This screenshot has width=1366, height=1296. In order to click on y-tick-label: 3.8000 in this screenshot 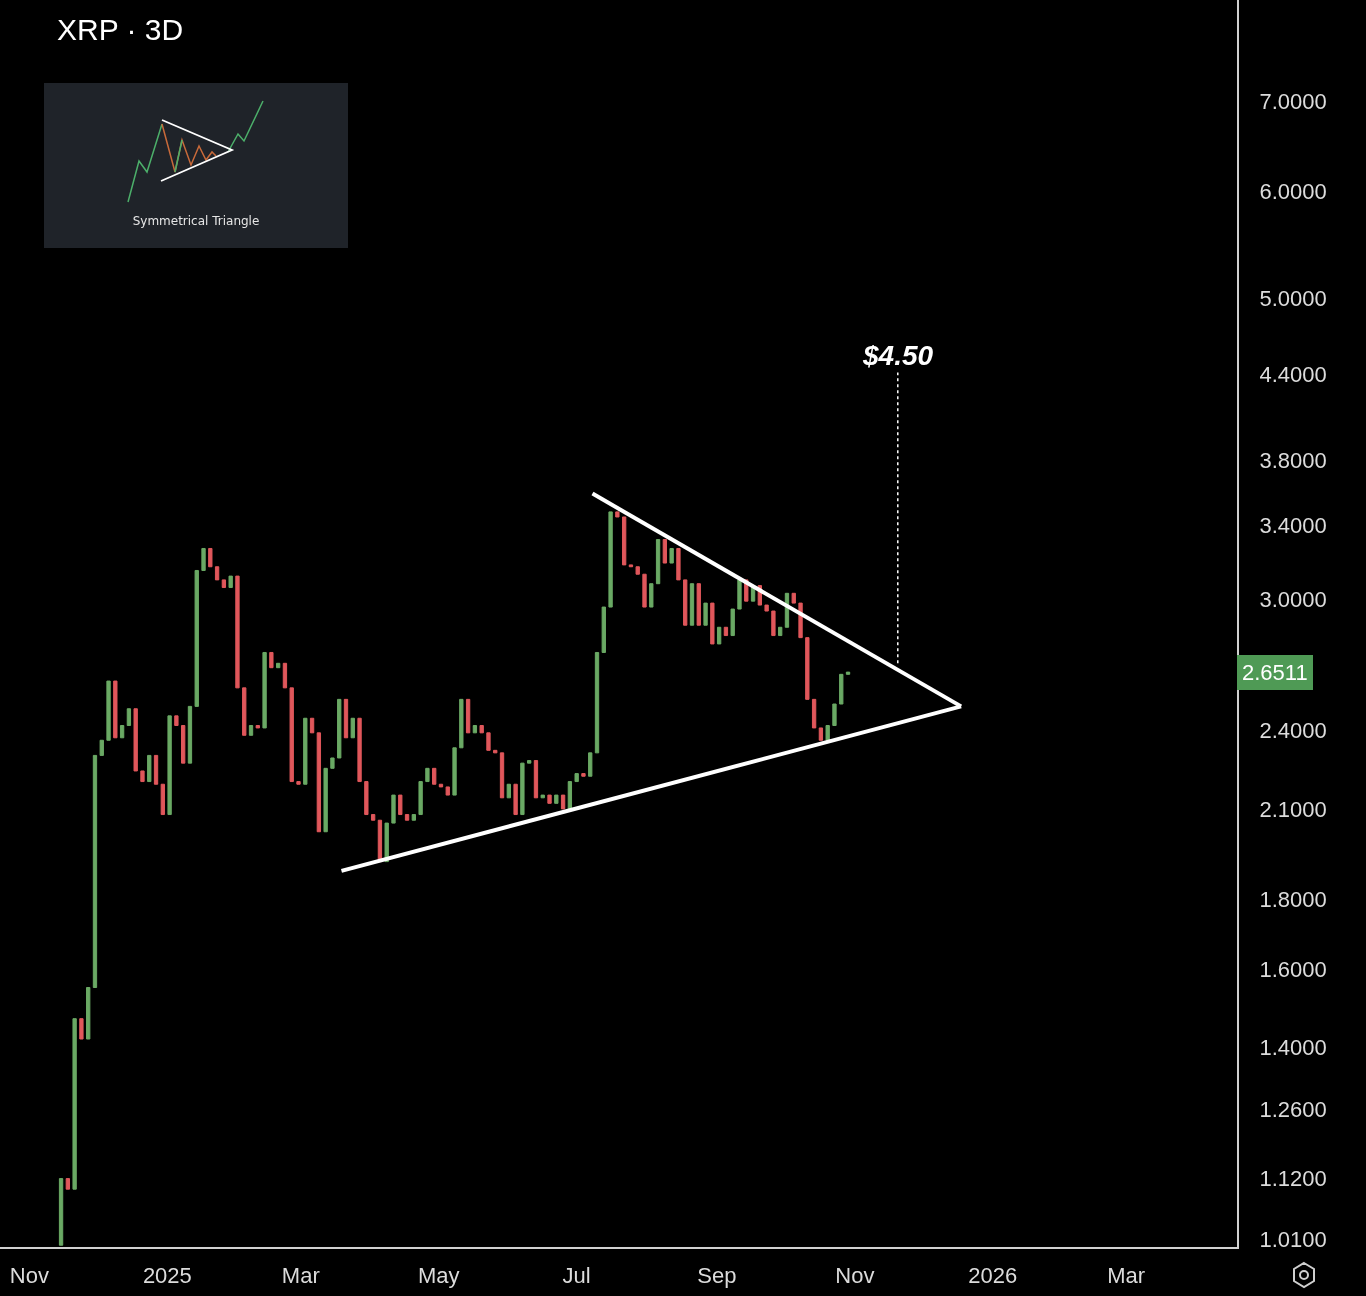, I will do `click(1293, 460)`.